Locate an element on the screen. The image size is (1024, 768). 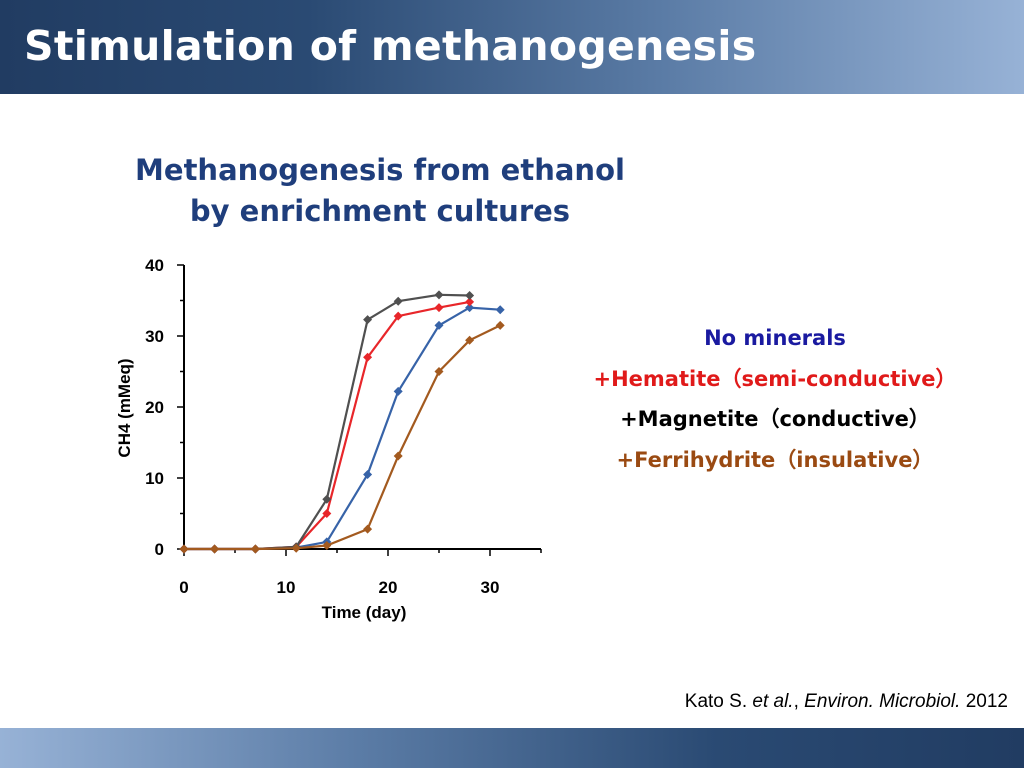
x-axis-label: Time (day) is located at coordinates (364, 612).